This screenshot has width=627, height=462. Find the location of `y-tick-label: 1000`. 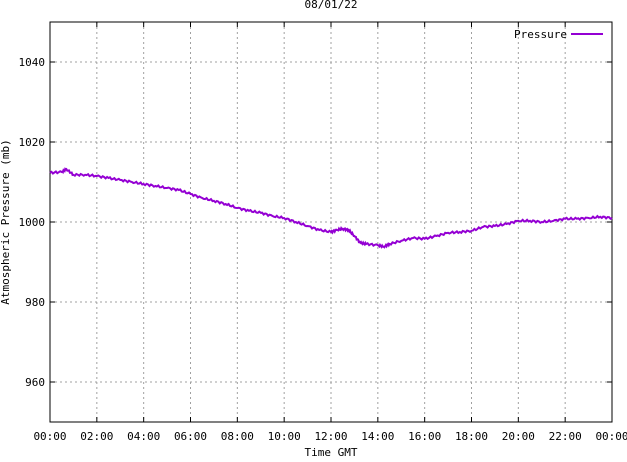

y-tick-label: 1000 is located at coordinates (32, 222).